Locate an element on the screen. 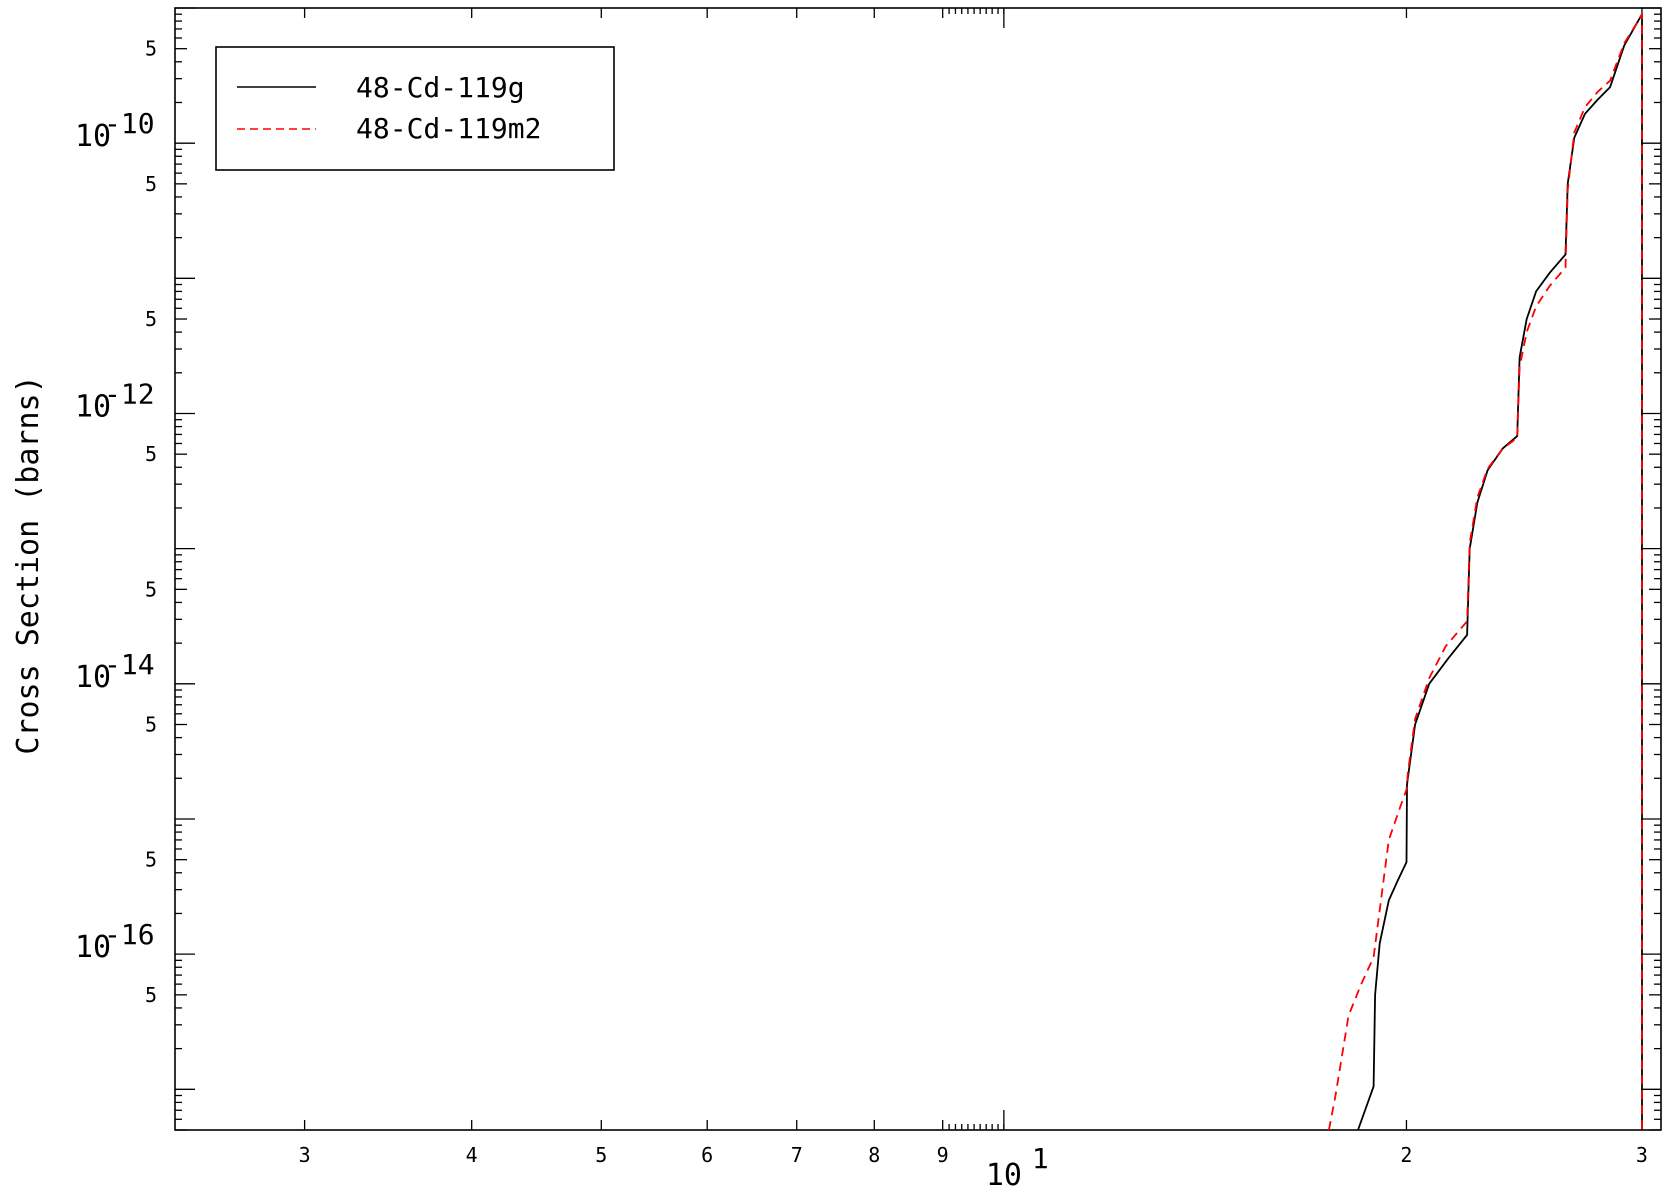 Image resolution: width=1665 pixels, height=1193 pixels. x-tick-label: 2 is located at coordinates (1406, 1155).